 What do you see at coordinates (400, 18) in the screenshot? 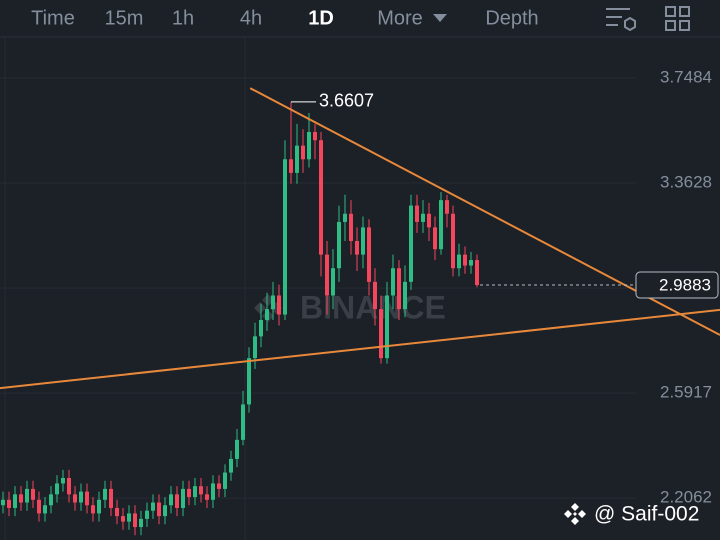
I see `tab: More` at bounding box center [400, 18].